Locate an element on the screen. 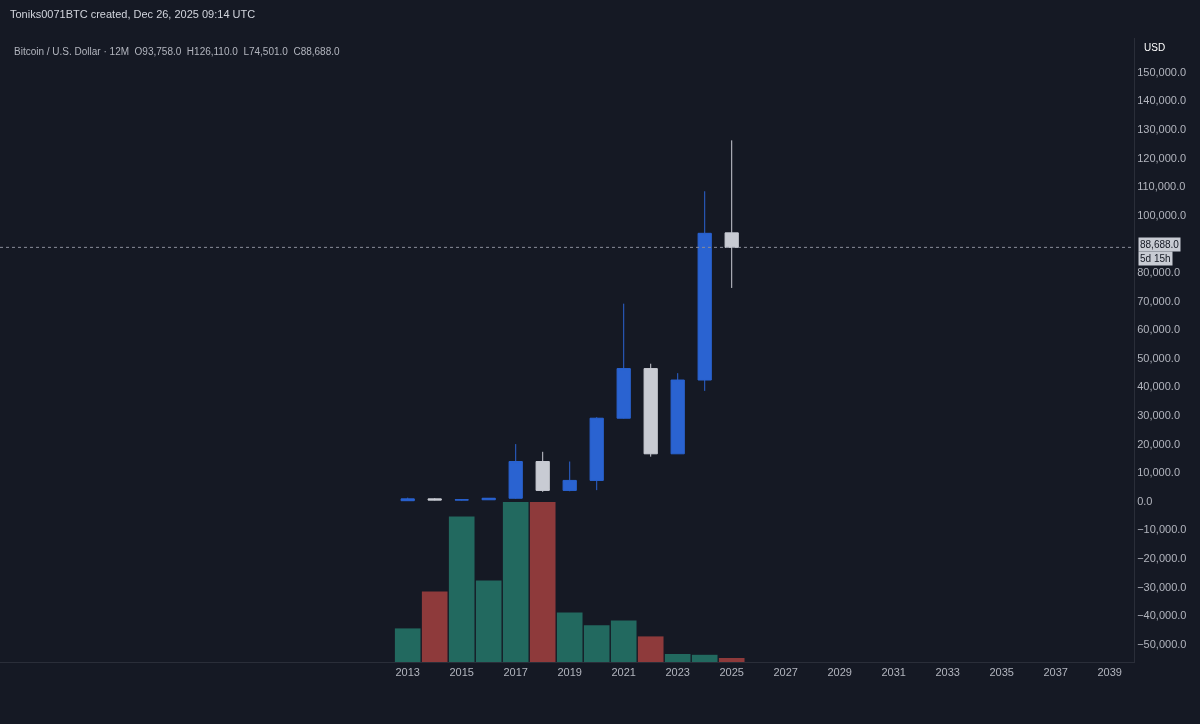 This screenshot has width=1200, height=724. x-tick-label: 2013 is located at coordinates (407, 672).